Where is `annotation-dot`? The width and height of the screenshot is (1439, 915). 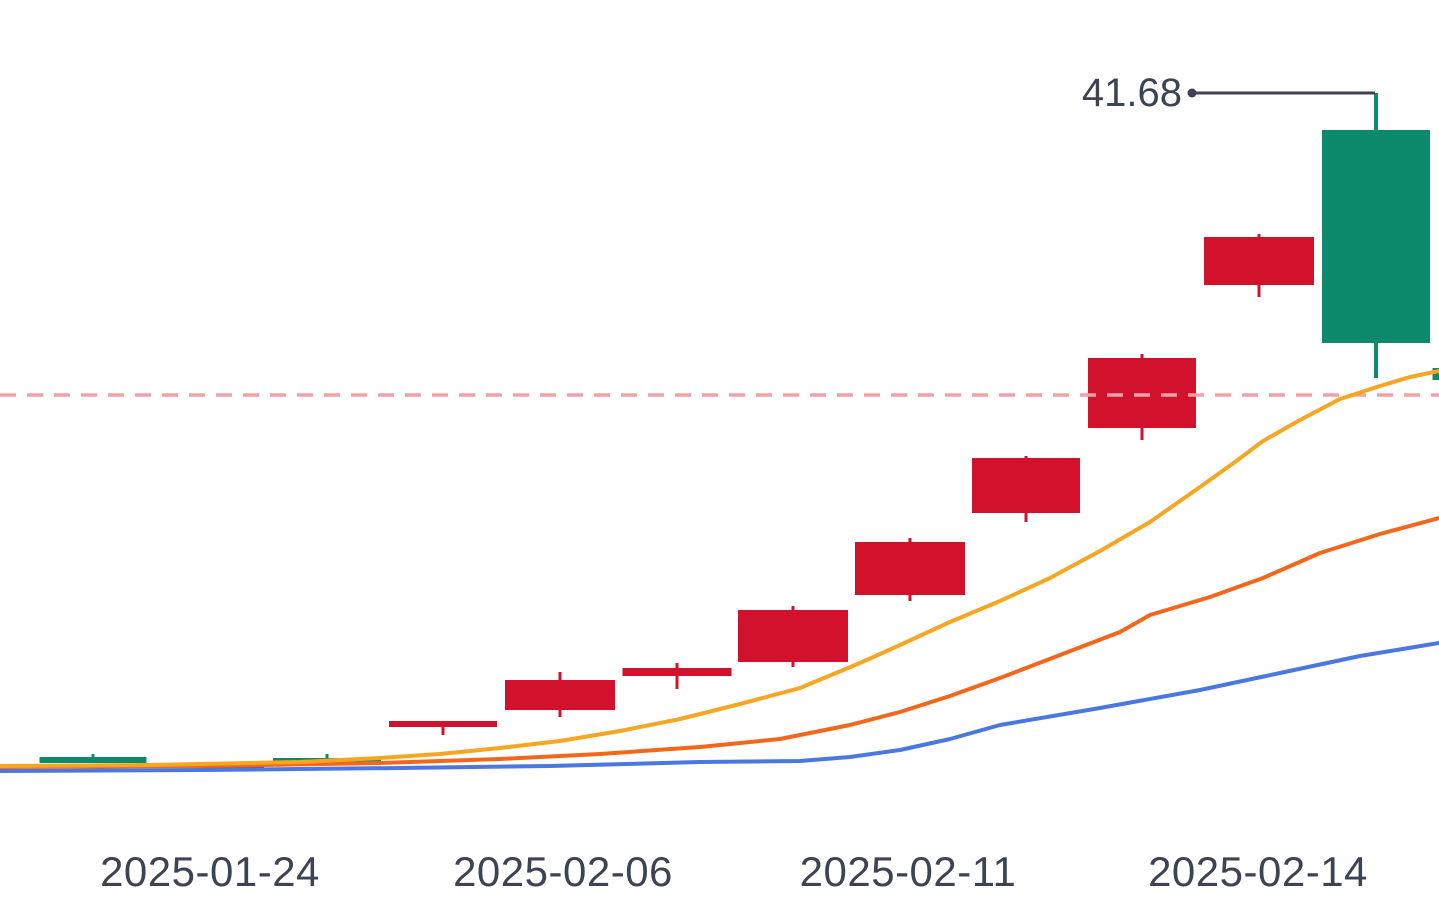 annotation-dot is located at coordinates (1192, 93).